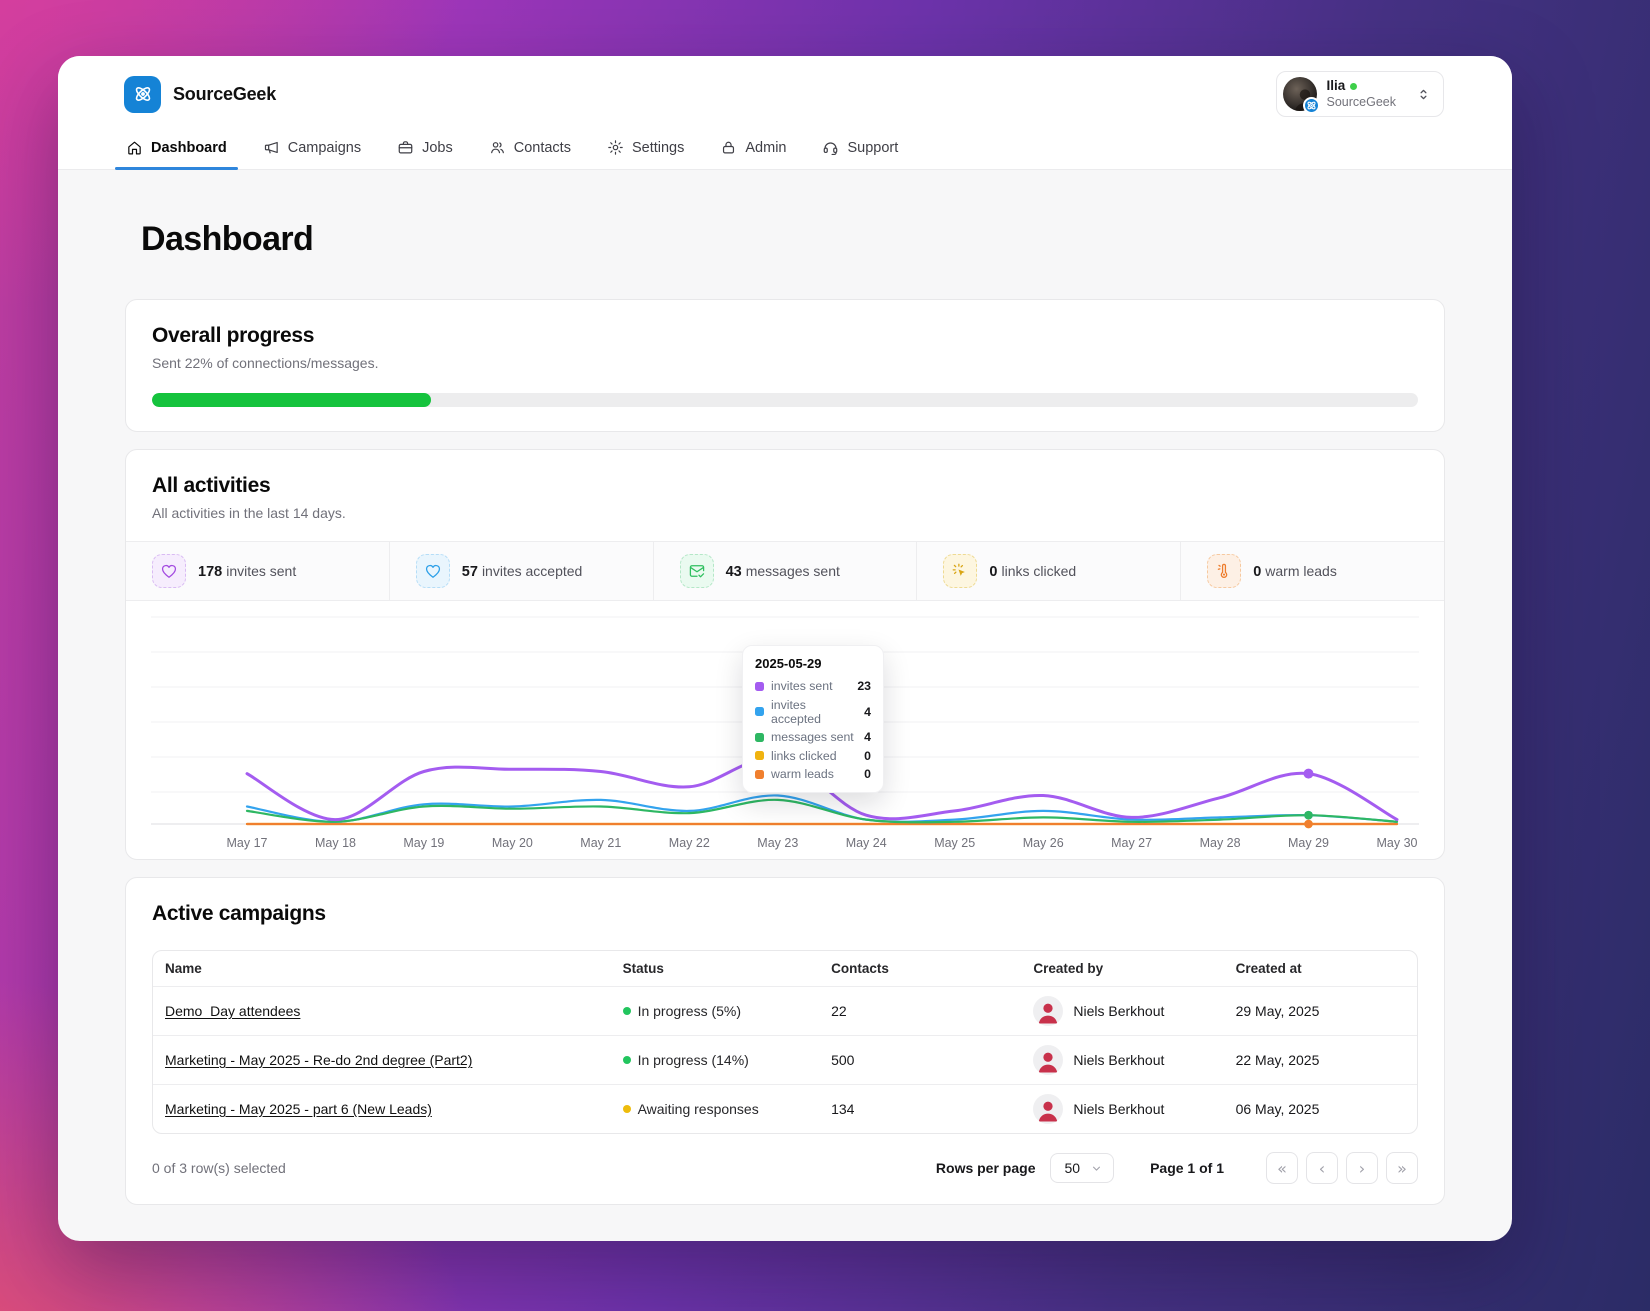 The height and width of the screenshot is (1311, 1650). What do you see at coordinates (247, 843) in the screenshot?
I see `svg-text: May 17` at bounding box center [247, 843].